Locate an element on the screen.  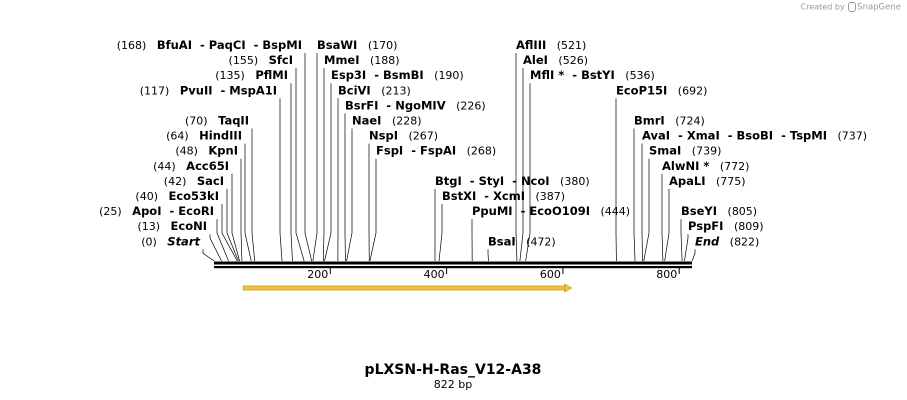
site-label-bsawi: BsaWI (170) is located at coordinates (357, 45).